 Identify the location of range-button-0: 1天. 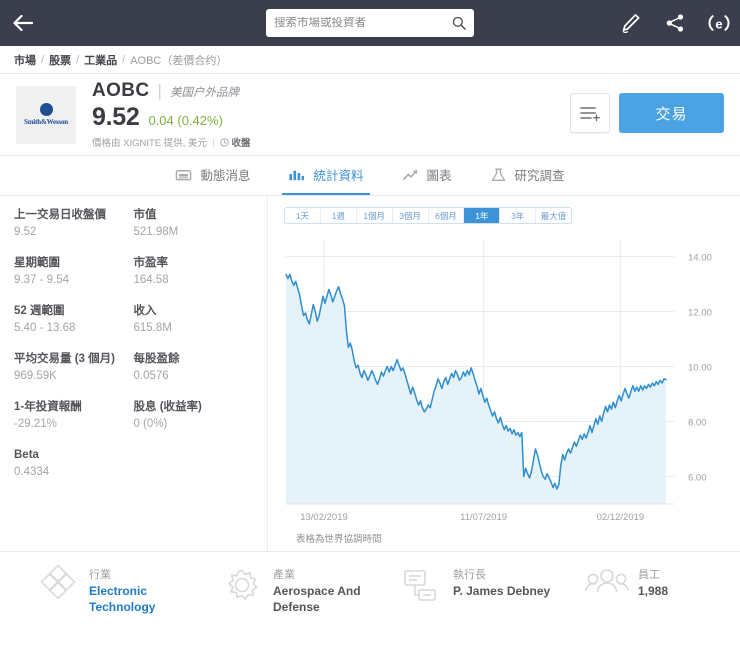
(303, 215).